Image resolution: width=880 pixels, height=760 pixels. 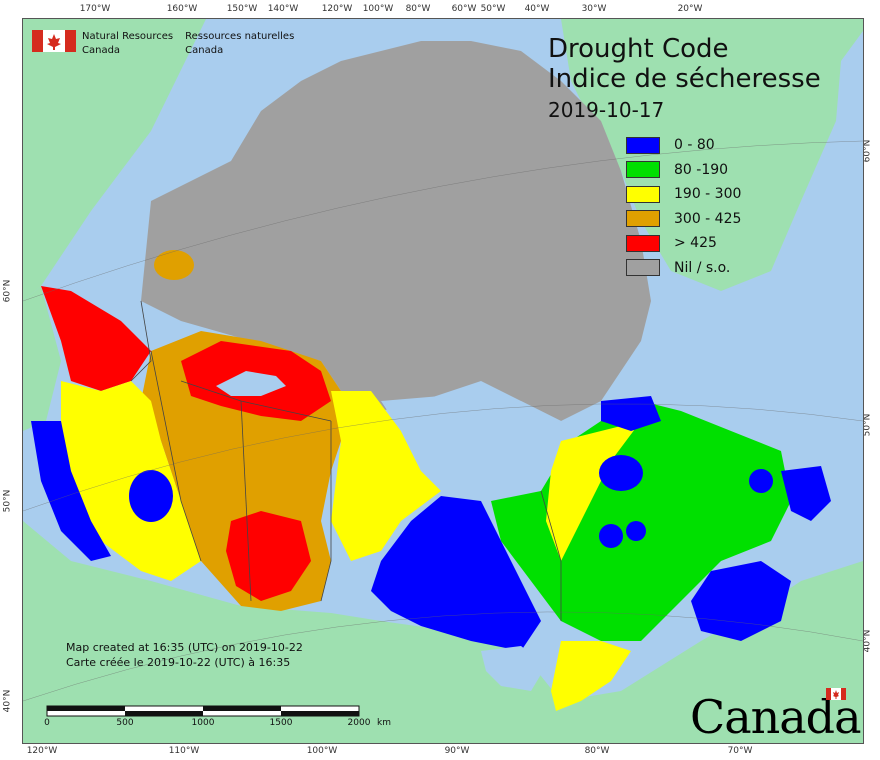 I want to click on legend-label: 300 - 425, so click(x=708, y=218).